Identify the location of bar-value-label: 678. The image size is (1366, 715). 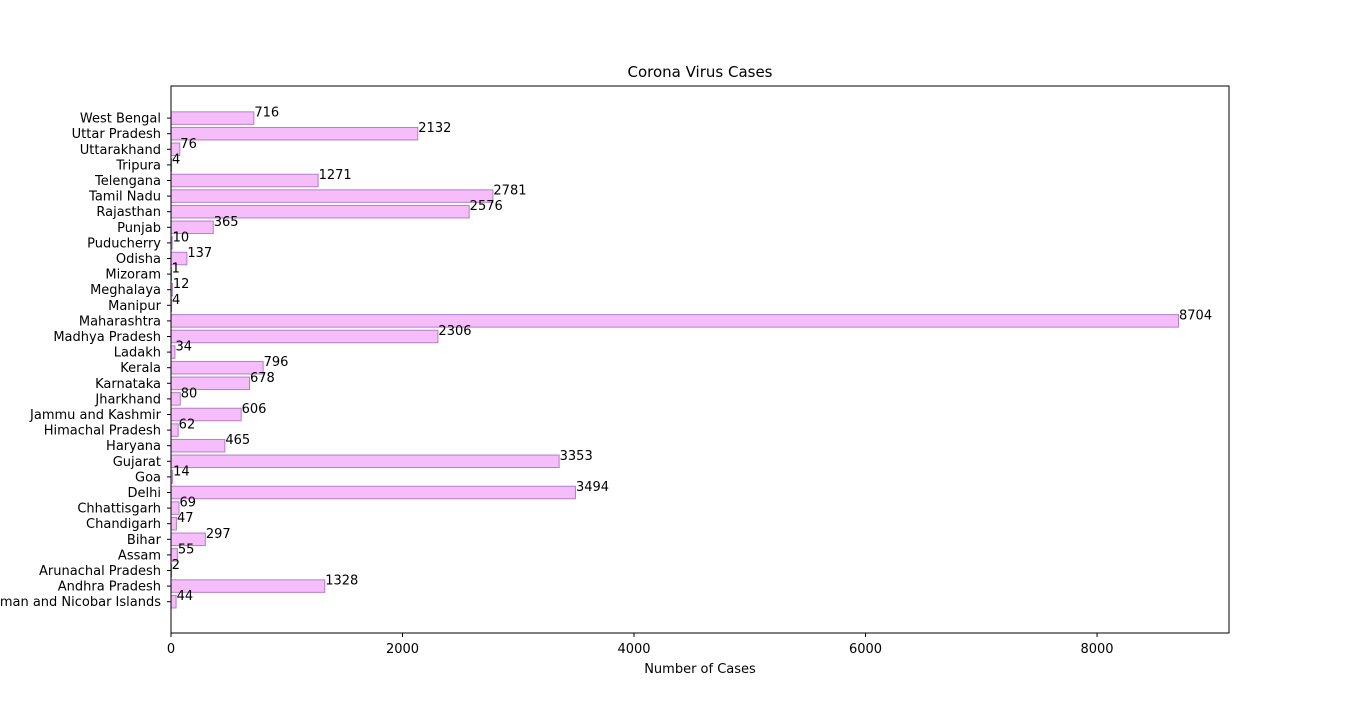
(262, 378).